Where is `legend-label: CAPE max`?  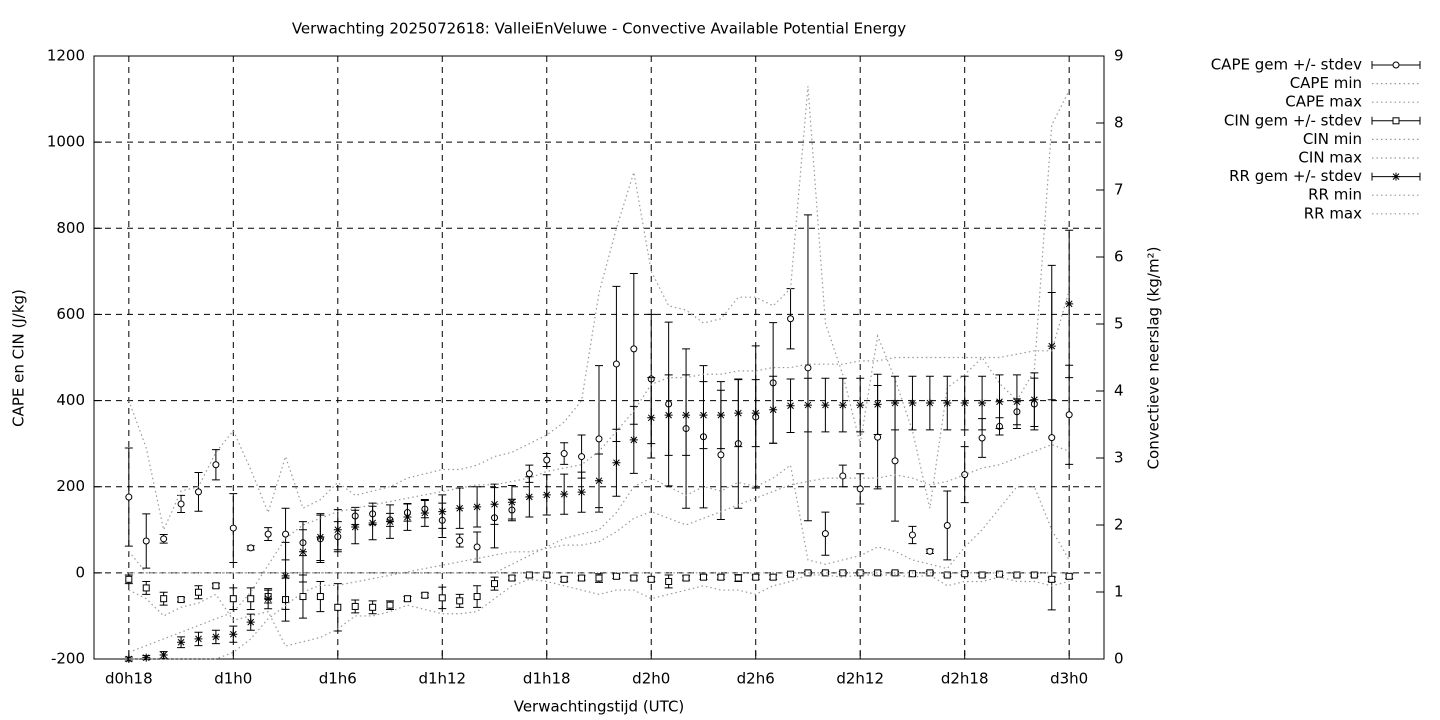 legend-label: CAPE max is located at coordinates (1323, 102).